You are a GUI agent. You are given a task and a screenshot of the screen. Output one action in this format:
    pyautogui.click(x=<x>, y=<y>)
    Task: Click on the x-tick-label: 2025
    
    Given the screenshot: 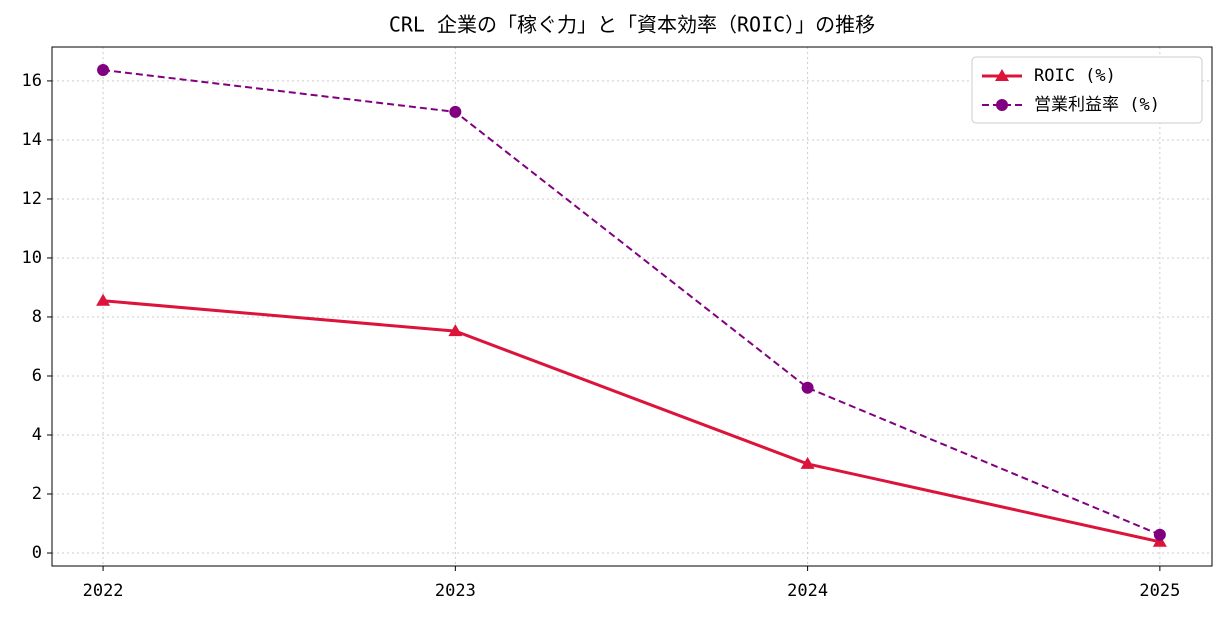 What is the action you would take?
    pyautogui.click(x=1159, y=591)
    